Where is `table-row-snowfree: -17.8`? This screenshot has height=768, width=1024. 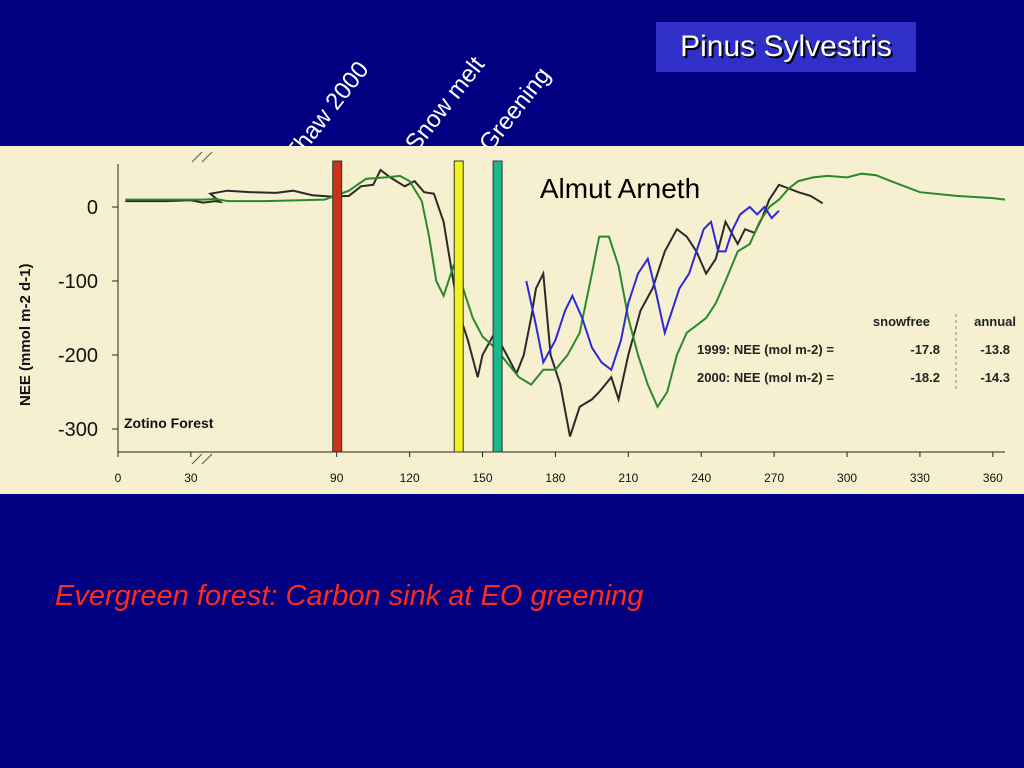
table-row-snowfree: -17.8 is located at coordinates (925, 349).